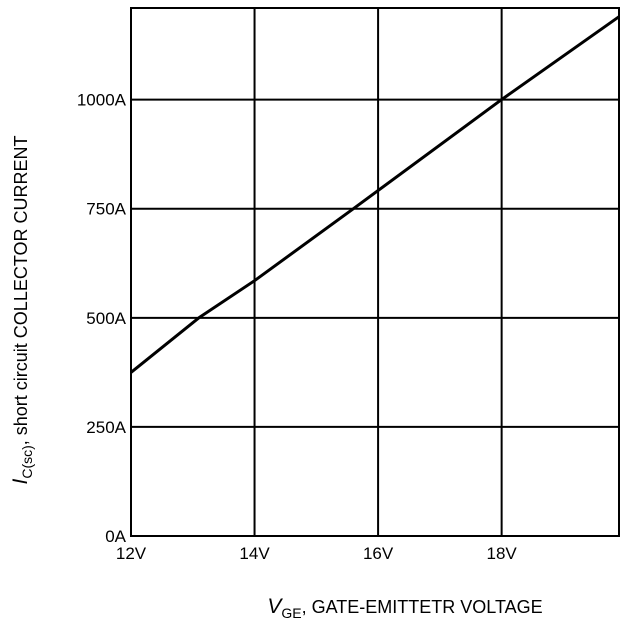  What do you see at coordinates (106, 209) in the screenshot?
I see `y-tick-label: 750A` at bounding box center [106, 209].